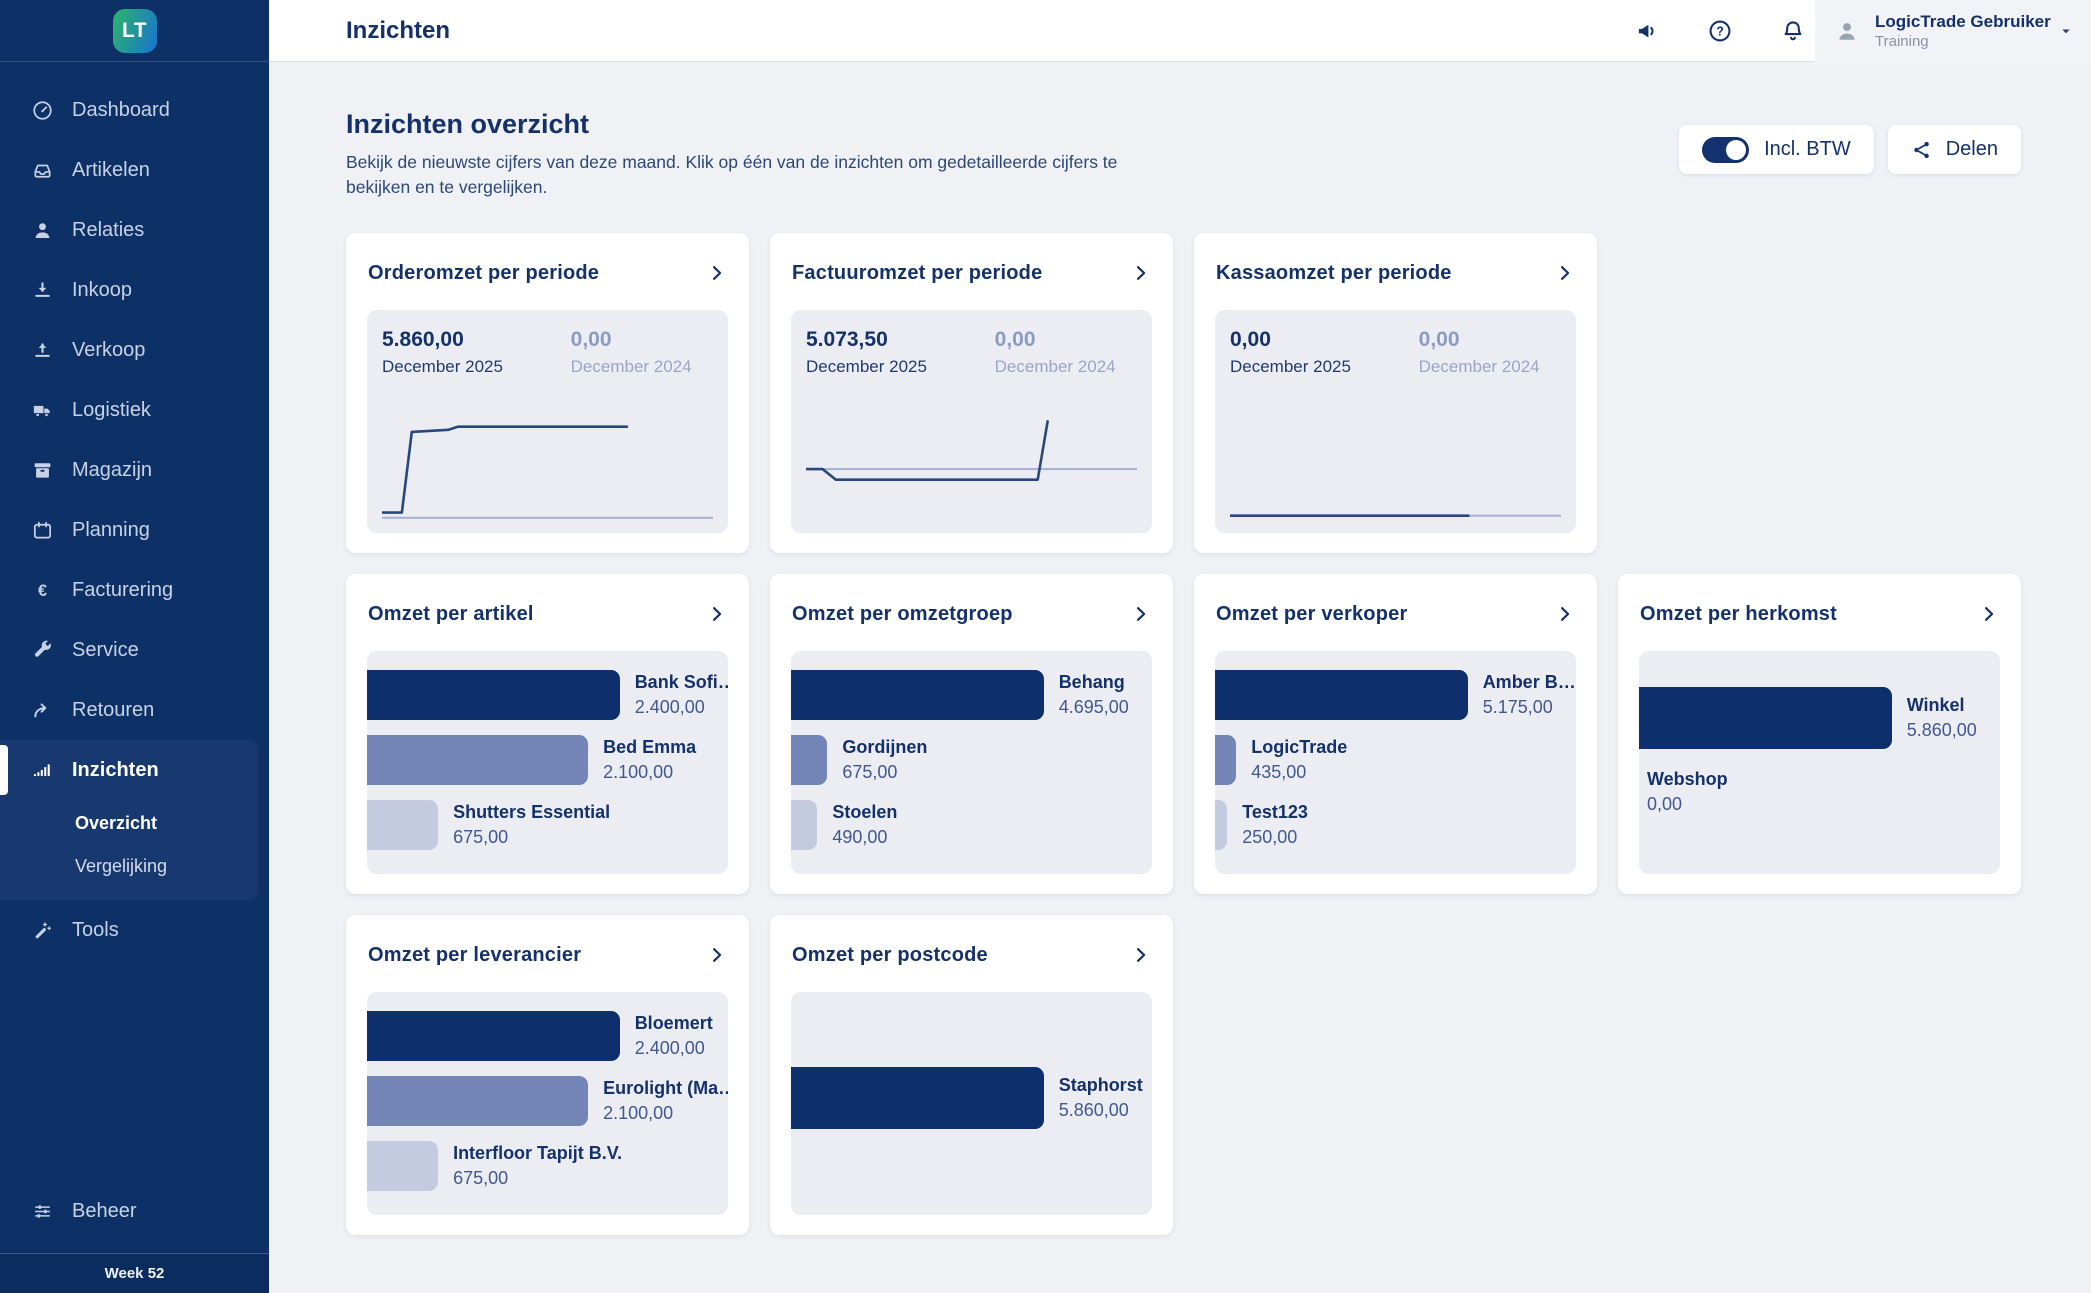 The width and height of the screenshot is (2091, 1293). I want to click on logo-text: LT, so click(134, 30).